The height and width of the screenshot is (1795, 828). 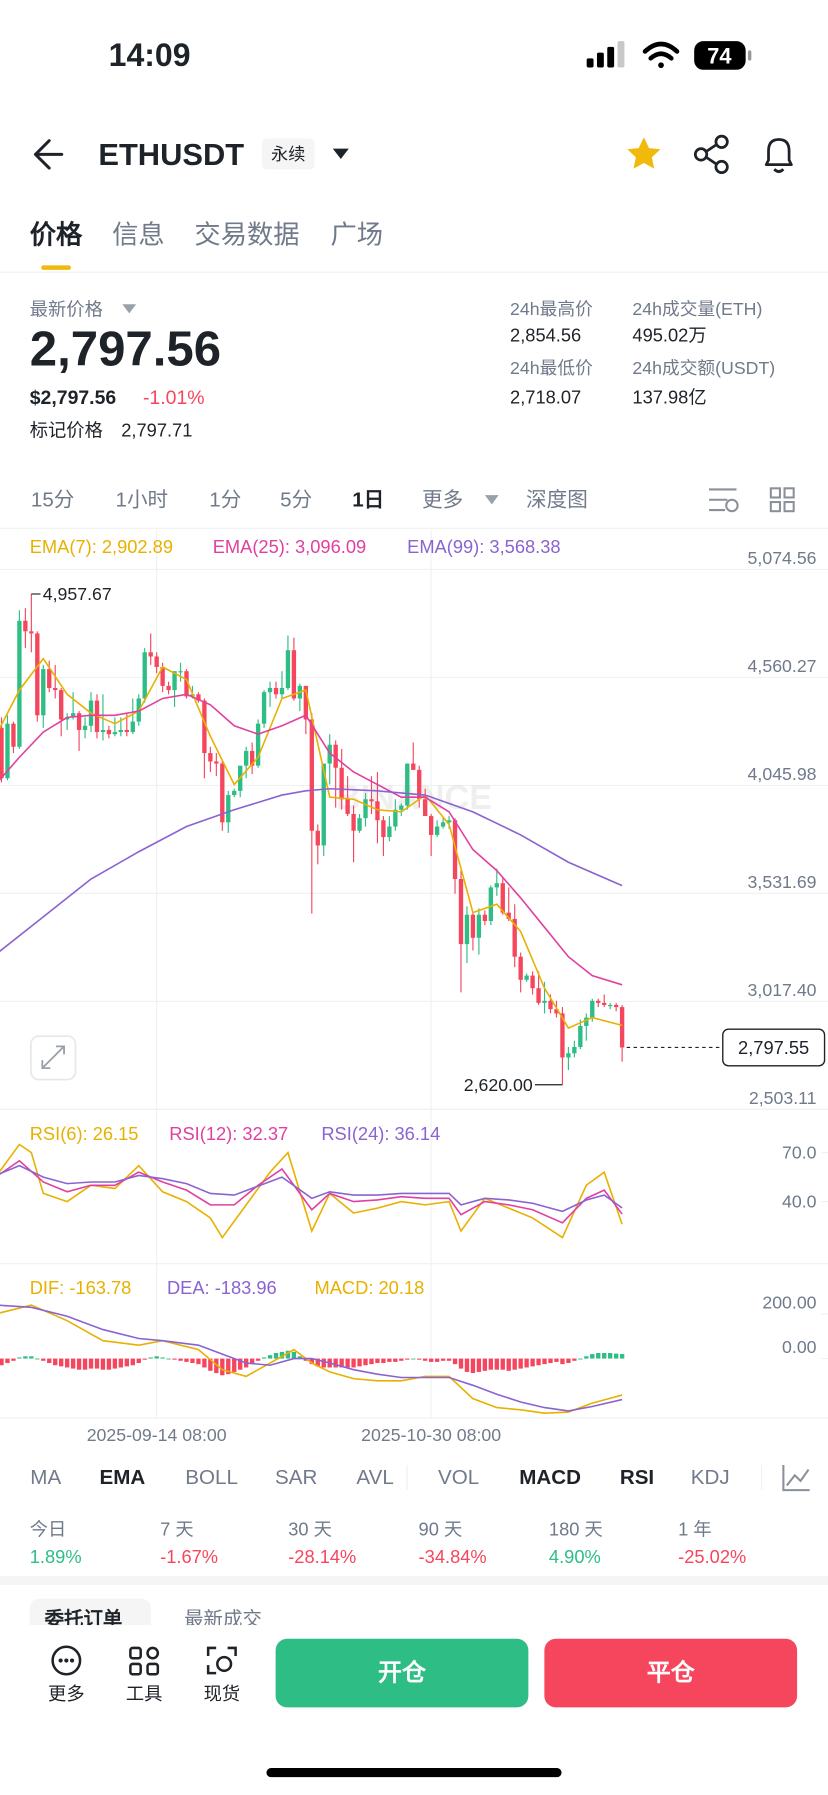 What do you see at coordinates (83, 1618) in the screenshot?
I see `order-tab: 委托订单` at bounding box center [83, 1618].